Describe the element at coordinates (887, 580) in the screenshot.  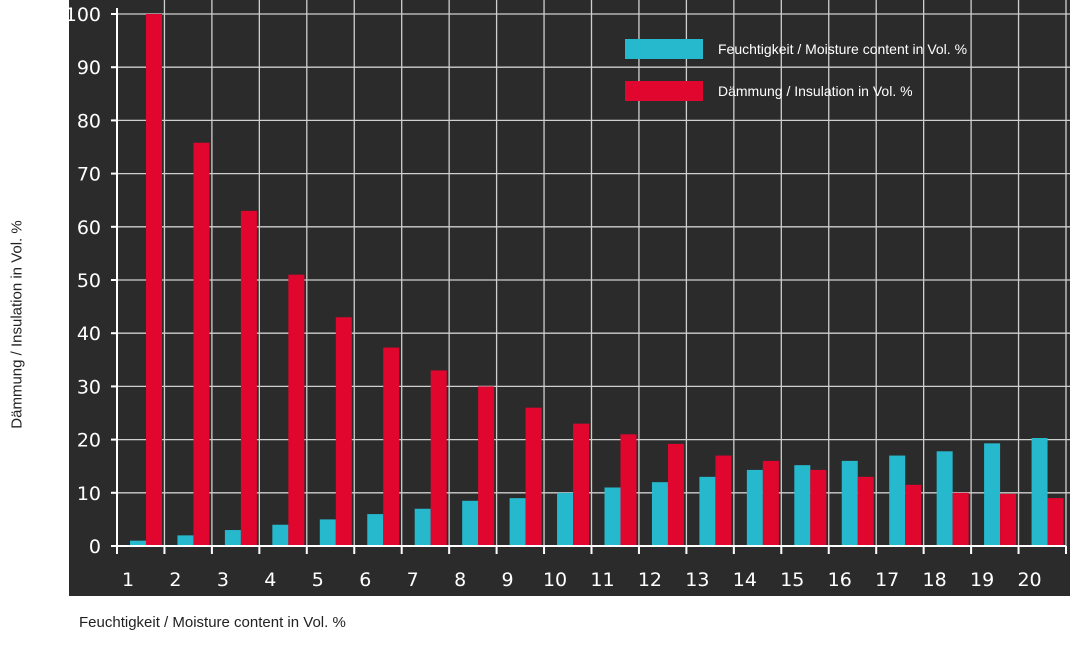
I see `x-tick-label: 17` at that location.